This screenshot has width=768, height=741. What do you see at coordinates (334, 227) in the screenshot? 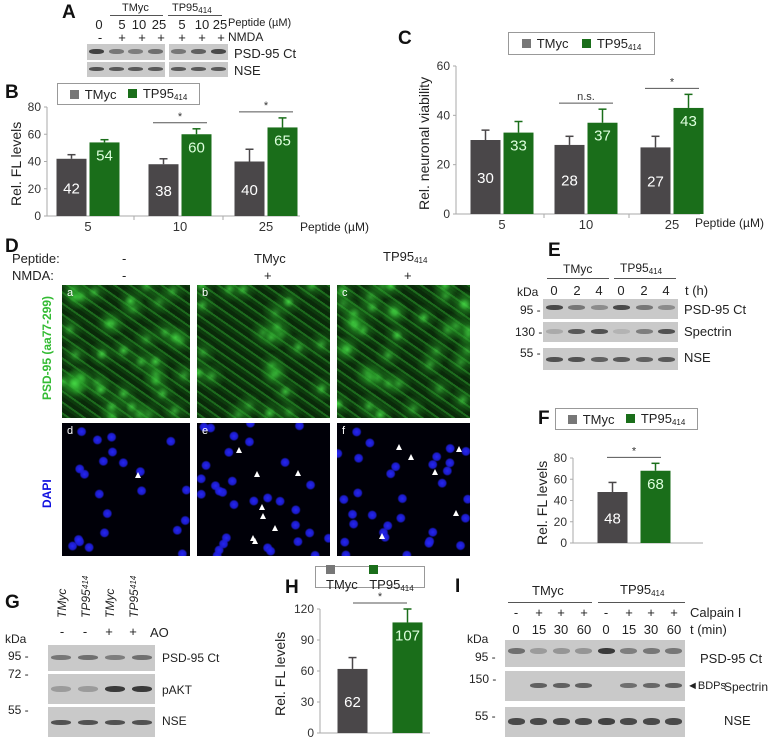
I see `x-axis-label: Peptide (µM)` at bounding box center [334, 227].